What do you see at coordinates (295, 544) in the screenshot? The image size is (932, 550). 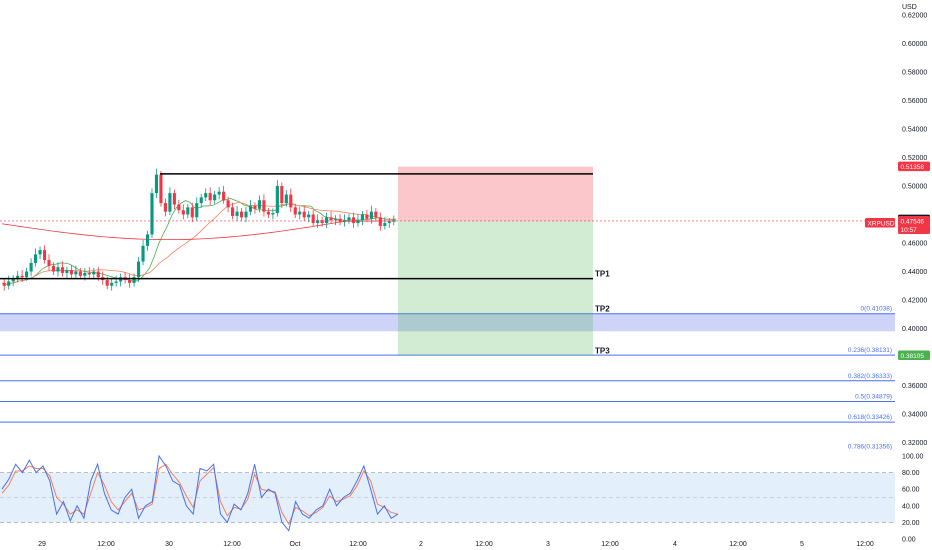 I see `time-tick-label: Oct` at bounding box center [295, 544].